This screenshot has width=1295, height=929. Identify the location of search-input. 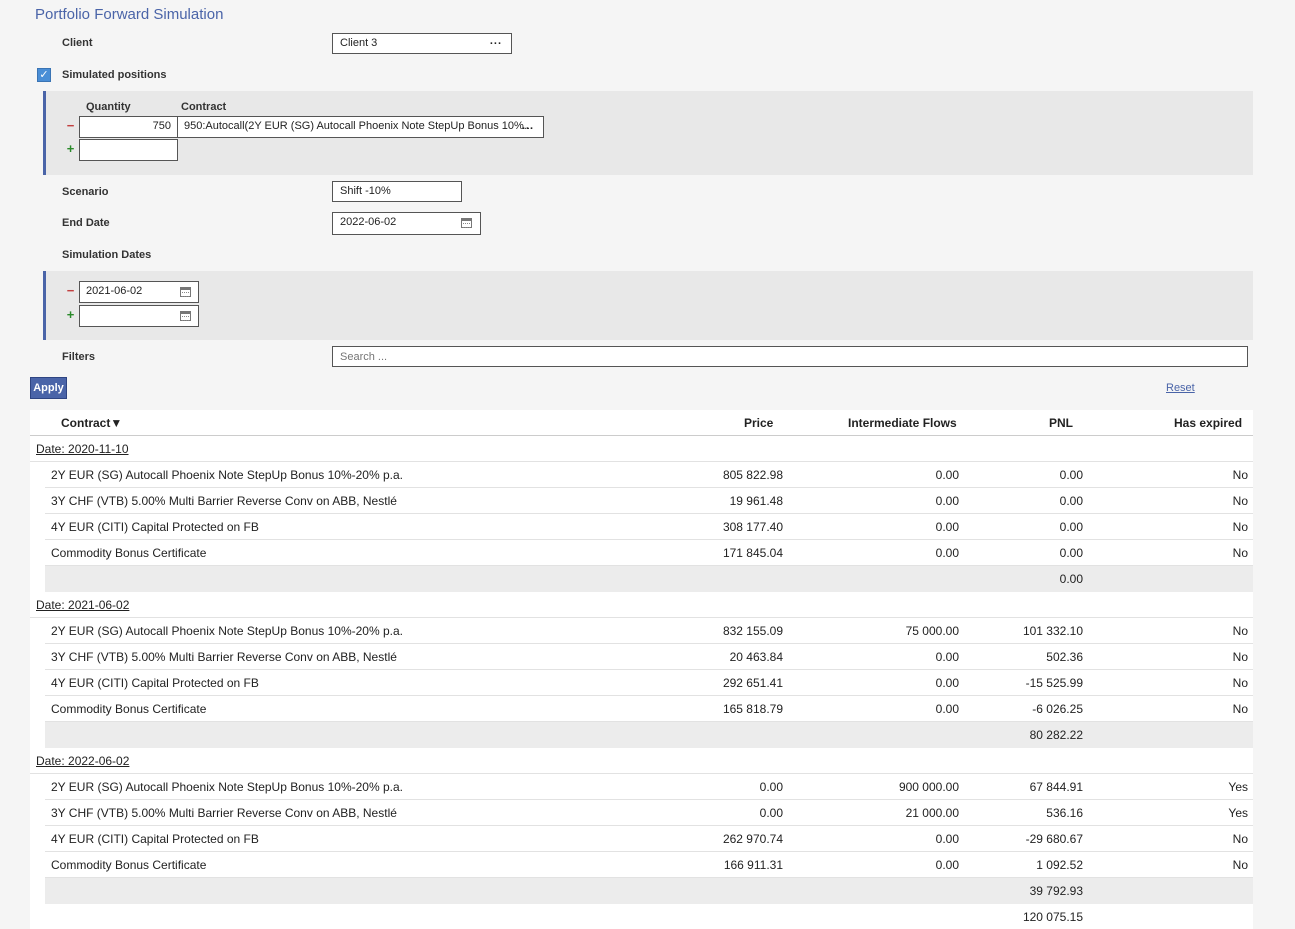
(790, 356).